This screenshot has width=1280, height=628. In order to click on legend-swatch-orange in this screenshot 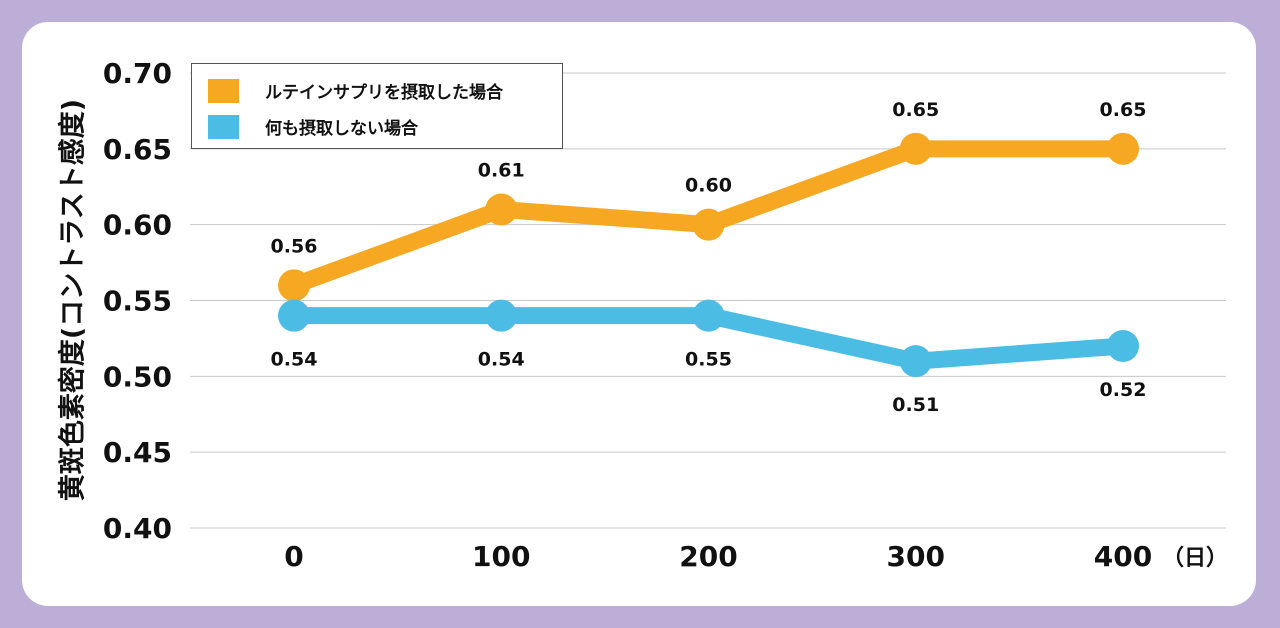, I will do `click(223, 90)`.